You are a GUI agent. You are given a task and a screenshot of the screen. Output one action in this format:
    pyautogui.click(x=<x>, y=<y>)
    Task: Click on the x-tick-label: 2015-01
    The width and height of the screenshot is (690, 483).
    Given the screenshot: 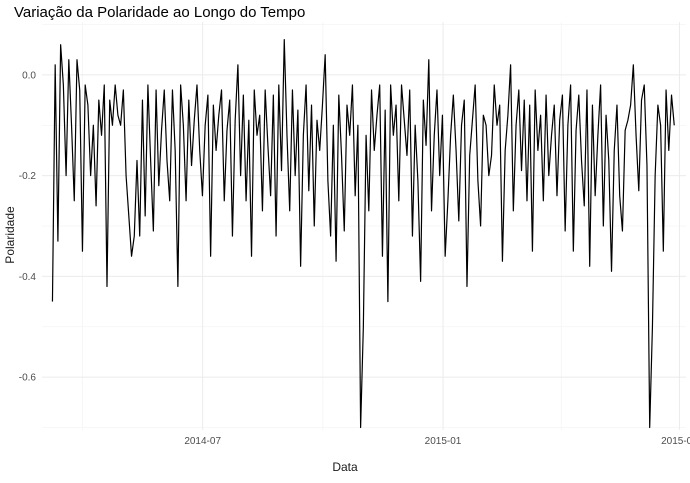 What is the action you would take?
    pyautogui.click(x=443, y=441)
    